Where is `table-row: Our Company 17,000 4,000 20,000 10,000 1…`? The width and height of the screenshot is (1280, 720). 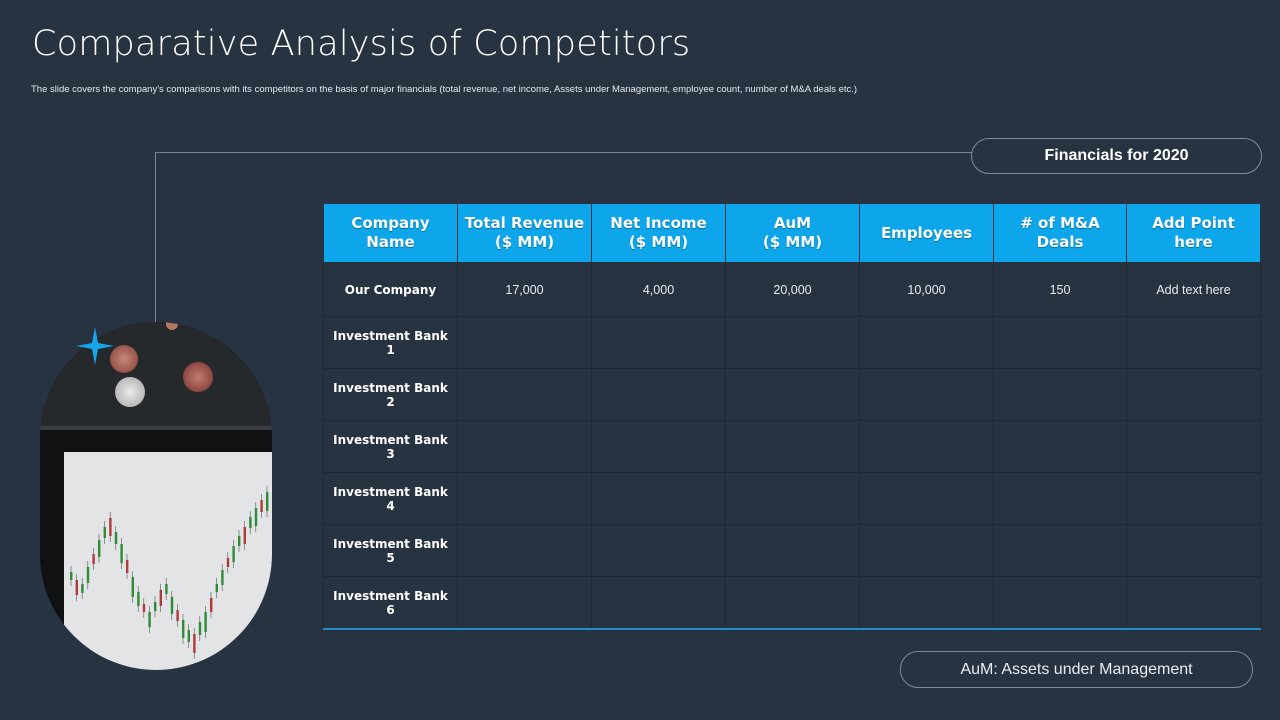
table-row: Our Company 17,000 4,000 20,000 10,000 1… is located at coordinates (792, 289).